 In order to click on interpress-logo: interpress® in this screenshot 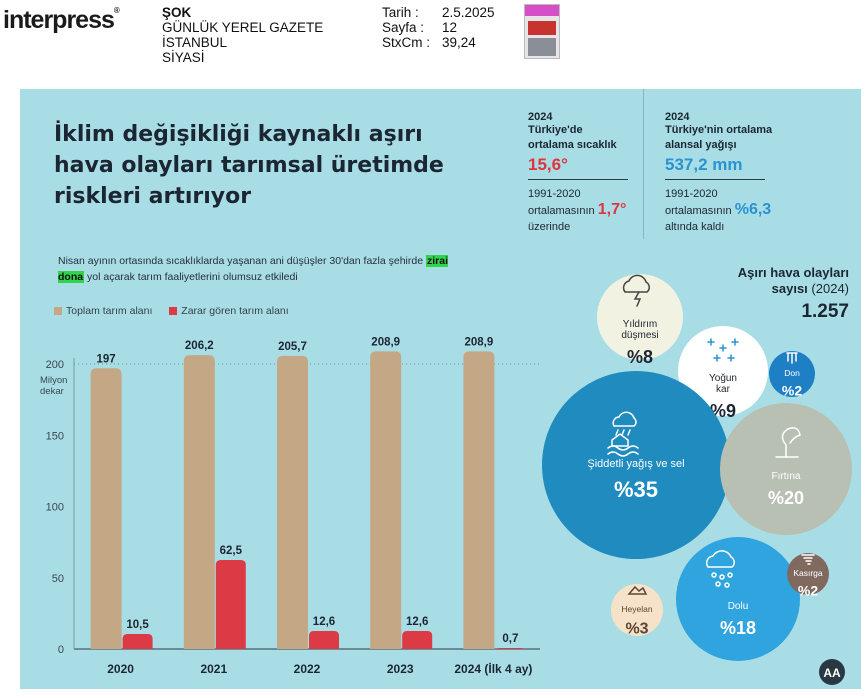, I will do `click(61, 20)`.